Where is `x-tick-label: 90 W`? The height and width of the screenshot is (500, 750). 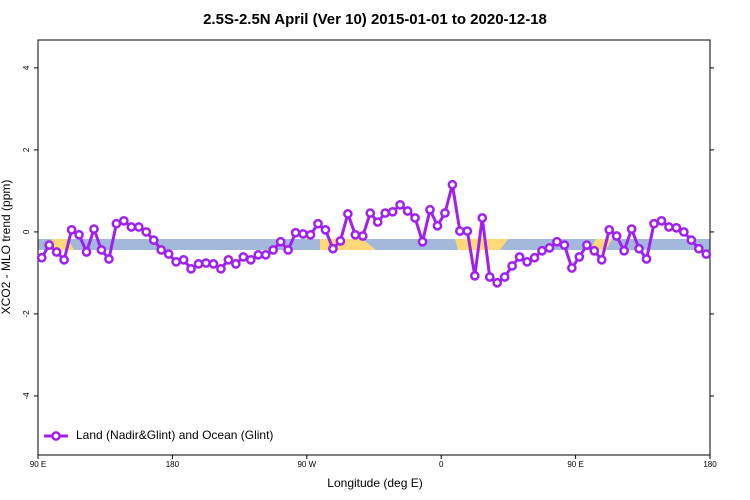
x-tick-label: 90 W is located at coordinates (306, 464).